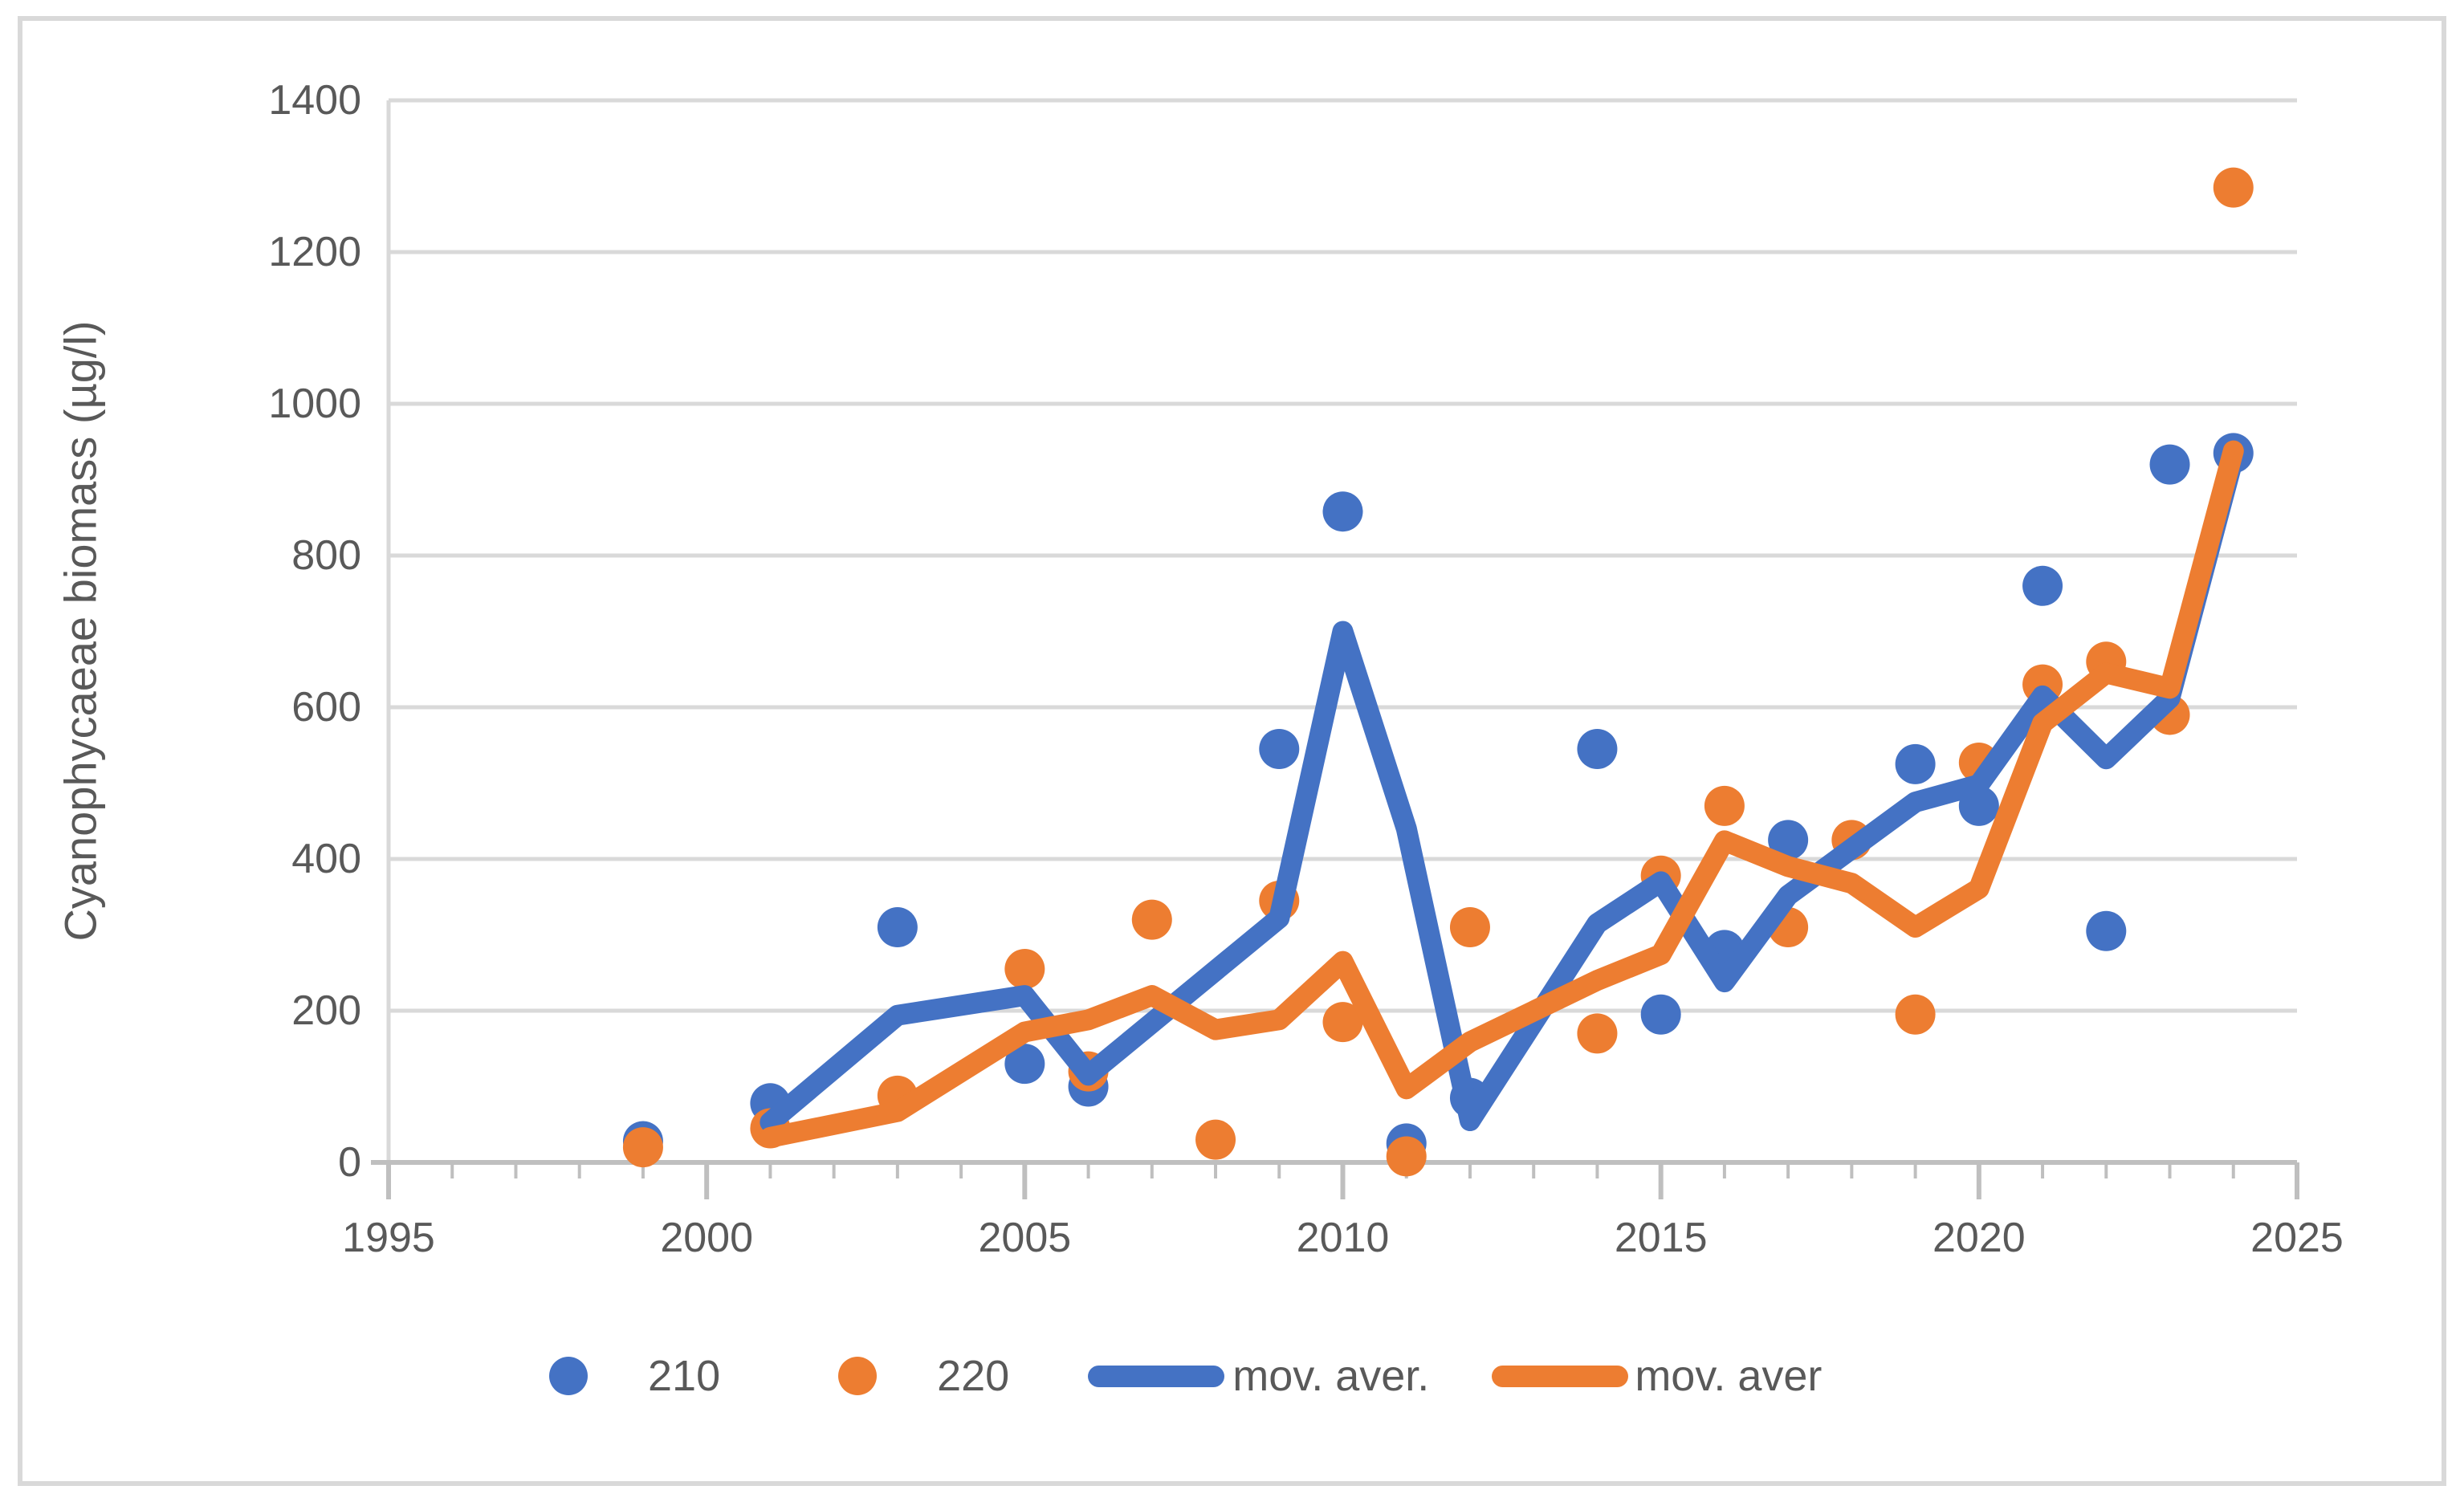 The image size is (2464, 1502). What do you see at coordinates (2042, 585) in the screenshot?
I see `data-point-210-2021` at bounding box center [2042, 585].